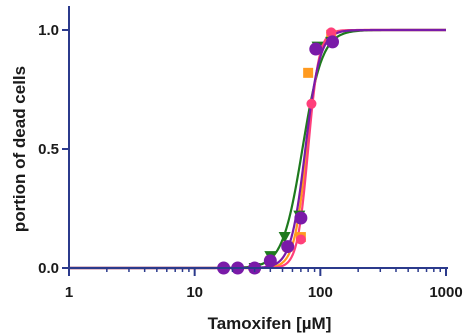 The width and height of the screenshot is (469, 336). Describe the element at coordinates (48, 149) in the screenshot. I see `y-tick-label: 0.5` at that location.